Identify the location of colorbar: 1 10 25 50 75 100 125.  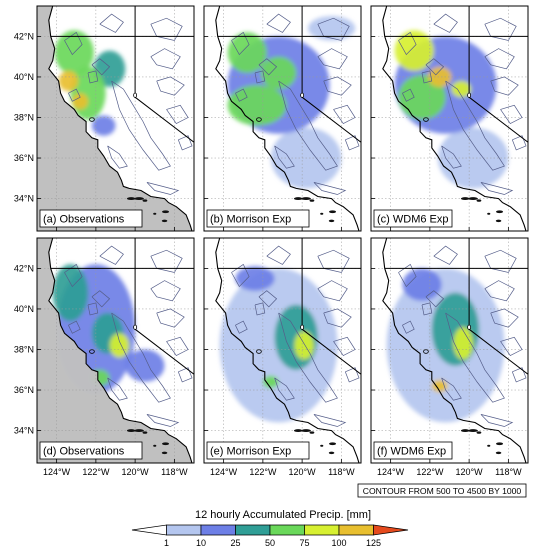
(270, 536).